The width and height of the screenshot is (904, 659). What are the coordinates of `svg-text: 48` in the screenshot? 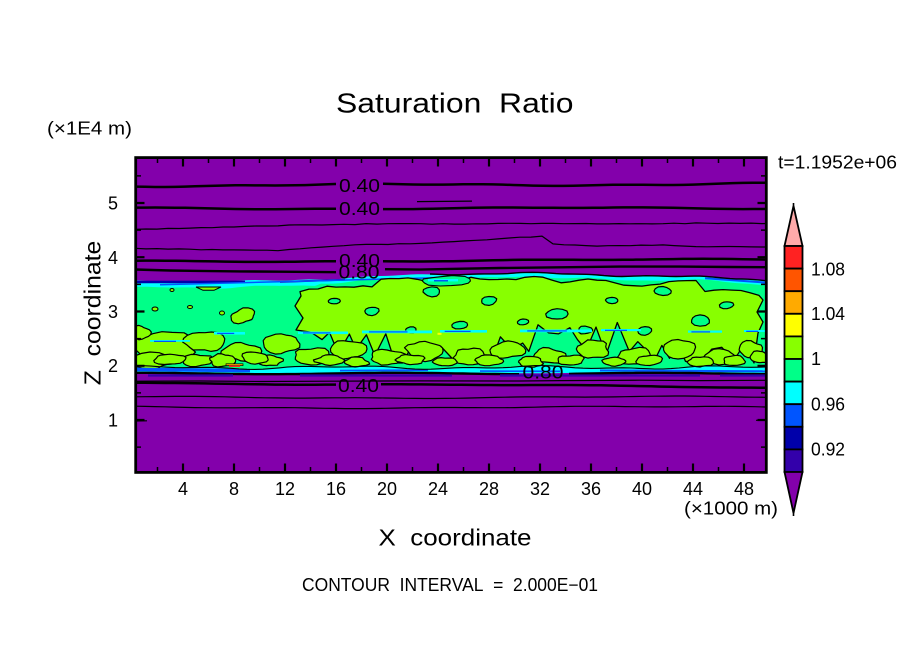 It's located at (744, 489).